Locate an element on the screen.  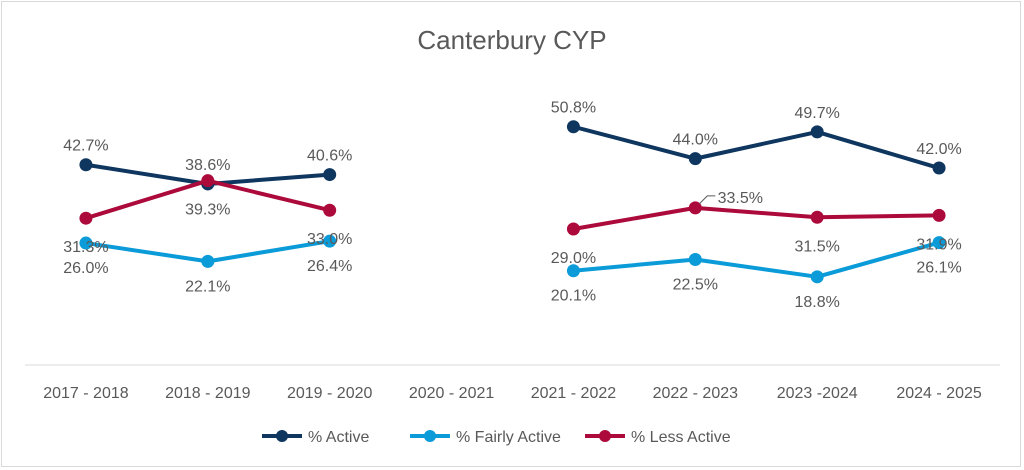
legend-label: % Less Active is located at coordinates (681, 437).